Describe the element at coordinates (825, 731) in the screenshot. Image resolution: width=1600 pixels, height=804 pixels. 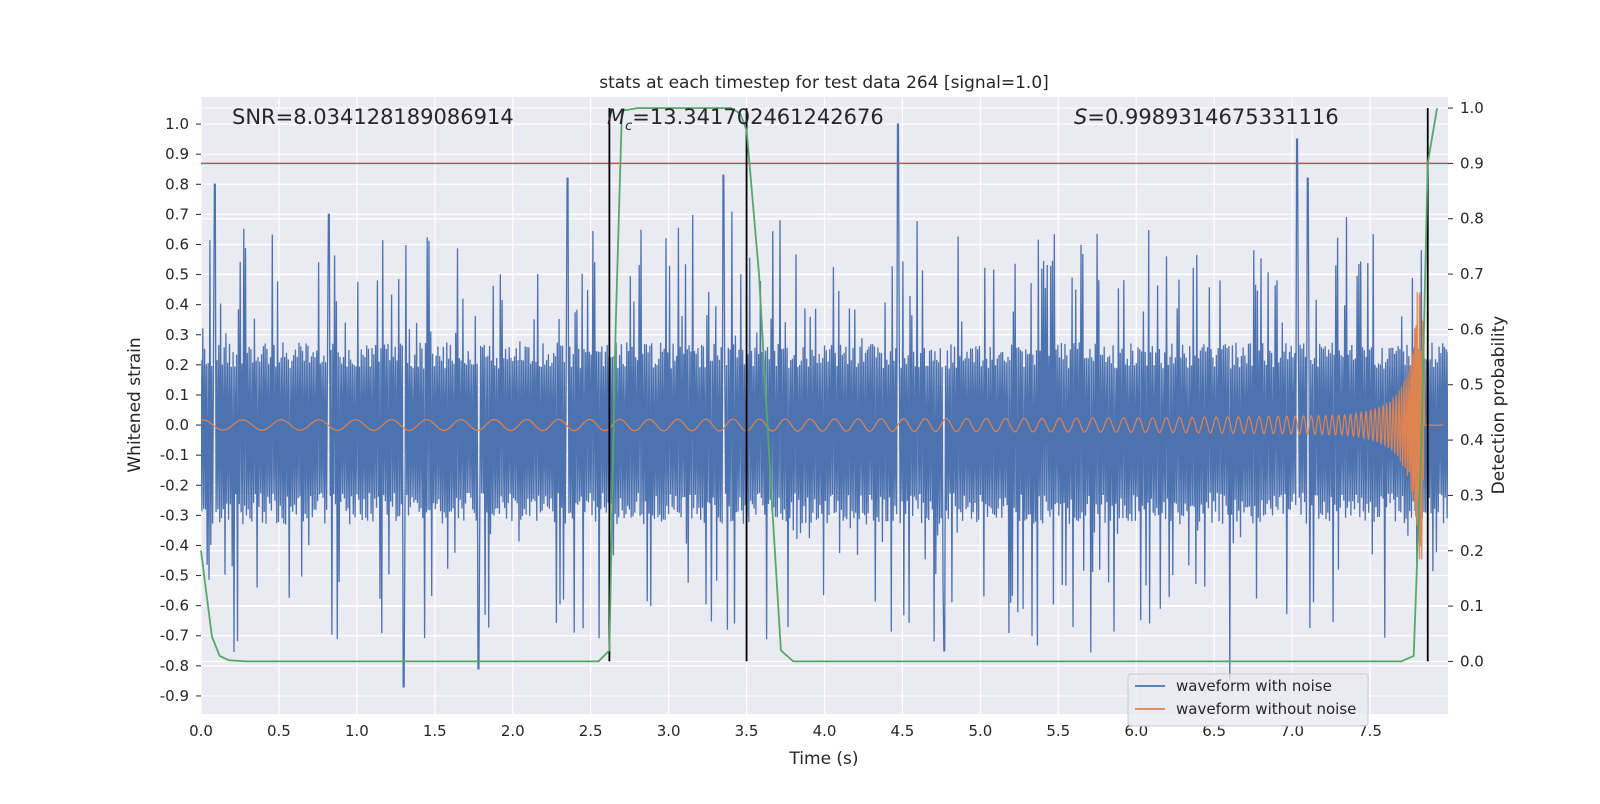
I see `x-tick-label: 4.0` at that location.